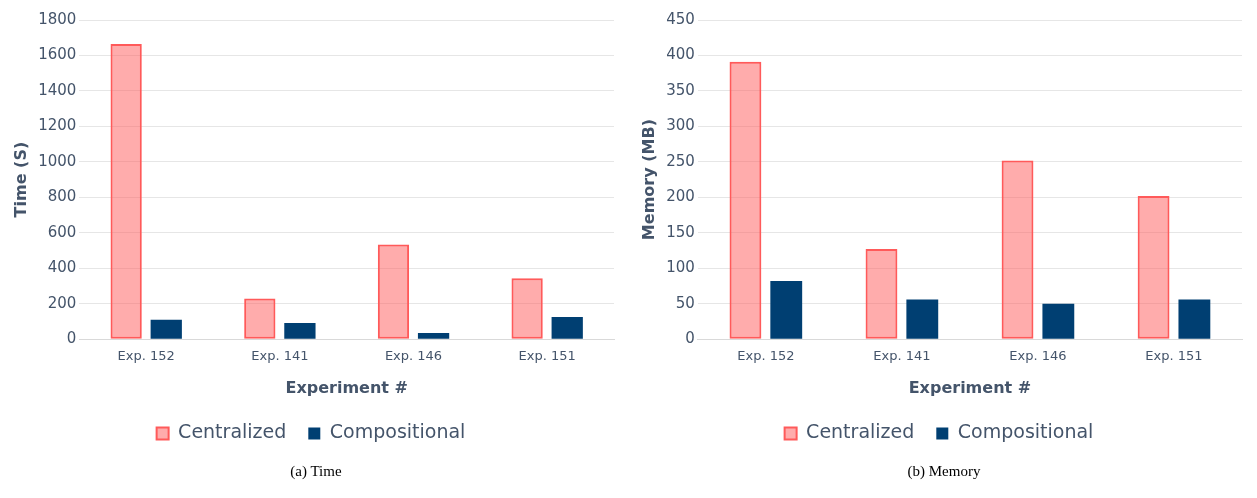  Describe the element at coordinates (680, 160) in the screenshot. I see `y-tick-label: 250` at that location.